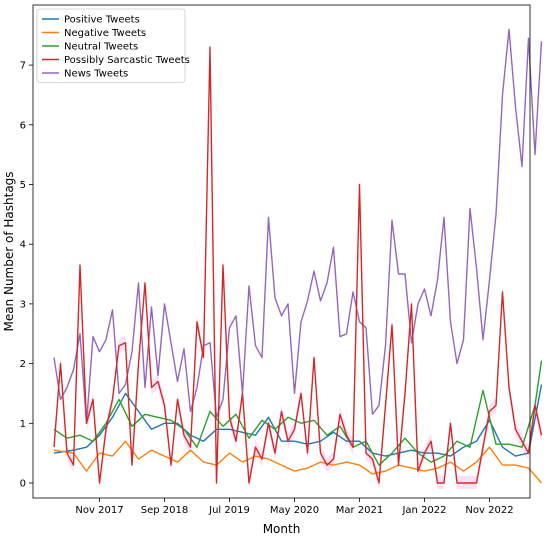  I want to click on x-tick-label: Nov 2017, so click(99, 510).